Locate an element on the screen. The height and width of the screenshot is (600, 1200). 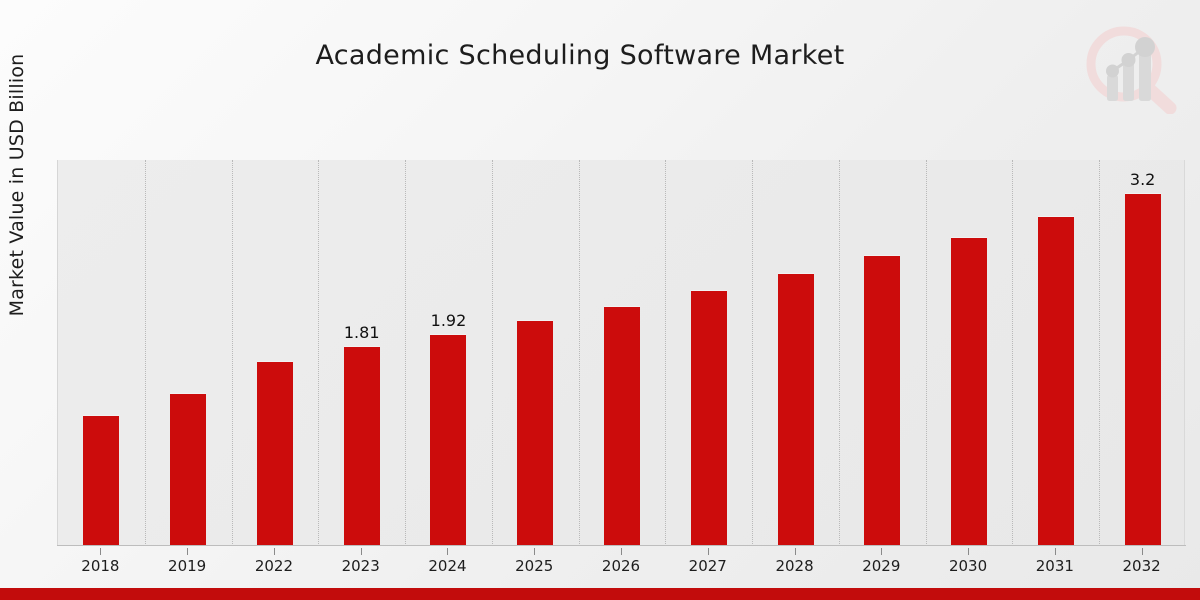
bar-value-label-2023: 1.81 is located at coordinates (361, 333).